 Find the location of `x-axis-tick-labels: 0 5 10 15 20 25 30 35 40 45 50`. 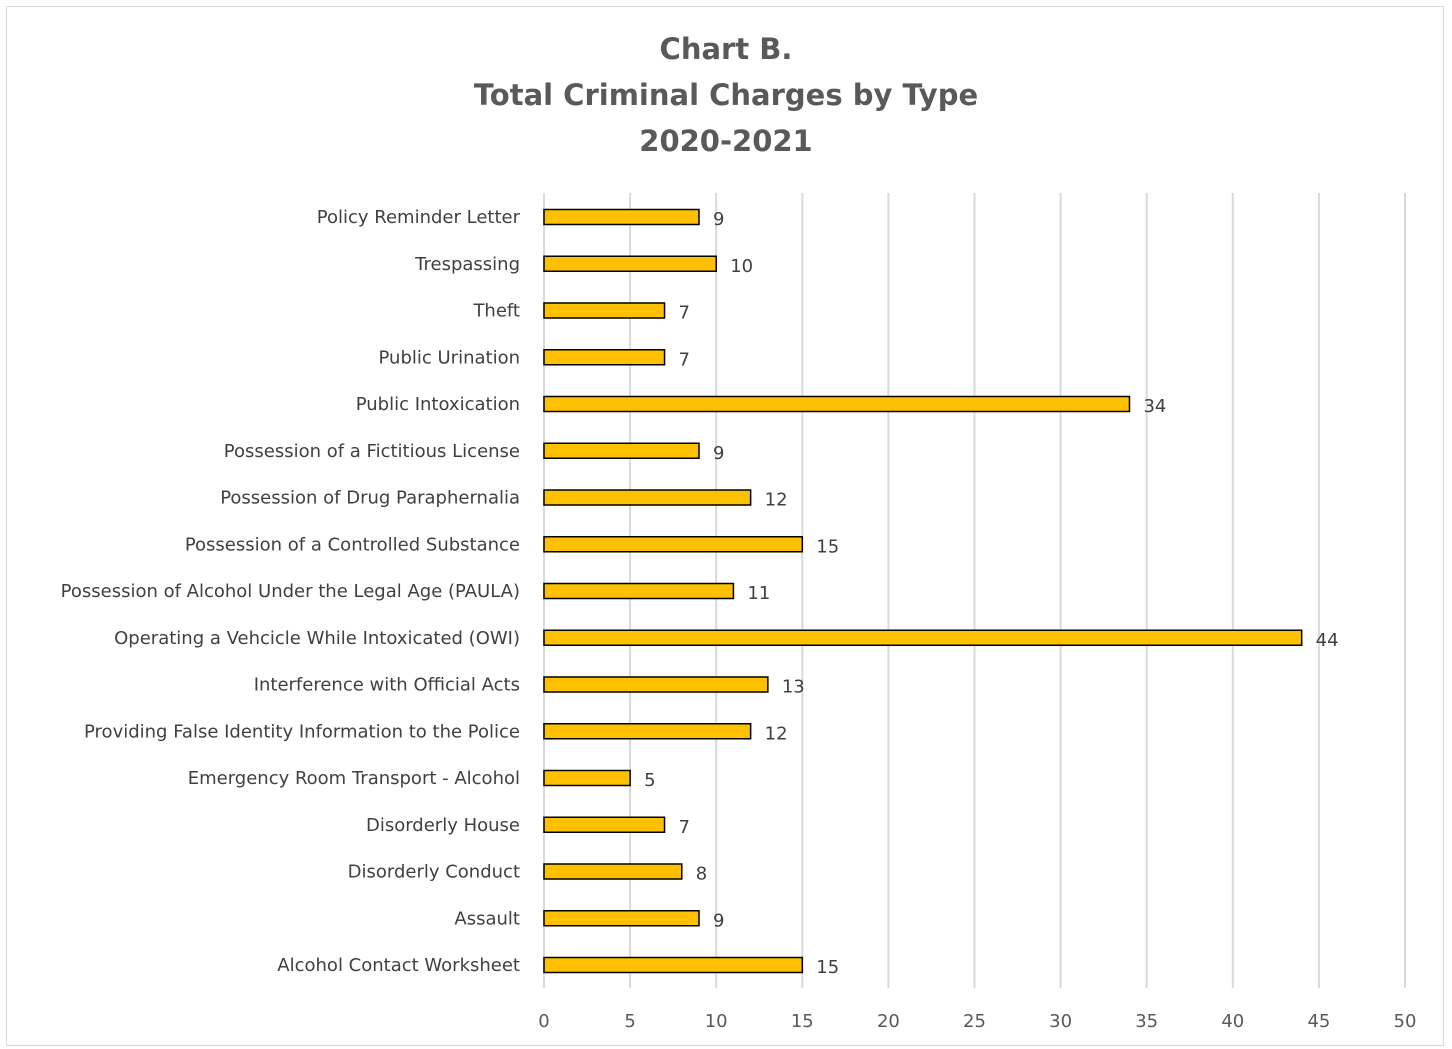

x-axis-tick-labels: 0 5 10 15 20 25 30 35 40 45 50 is located at coordinates (977, 1021).